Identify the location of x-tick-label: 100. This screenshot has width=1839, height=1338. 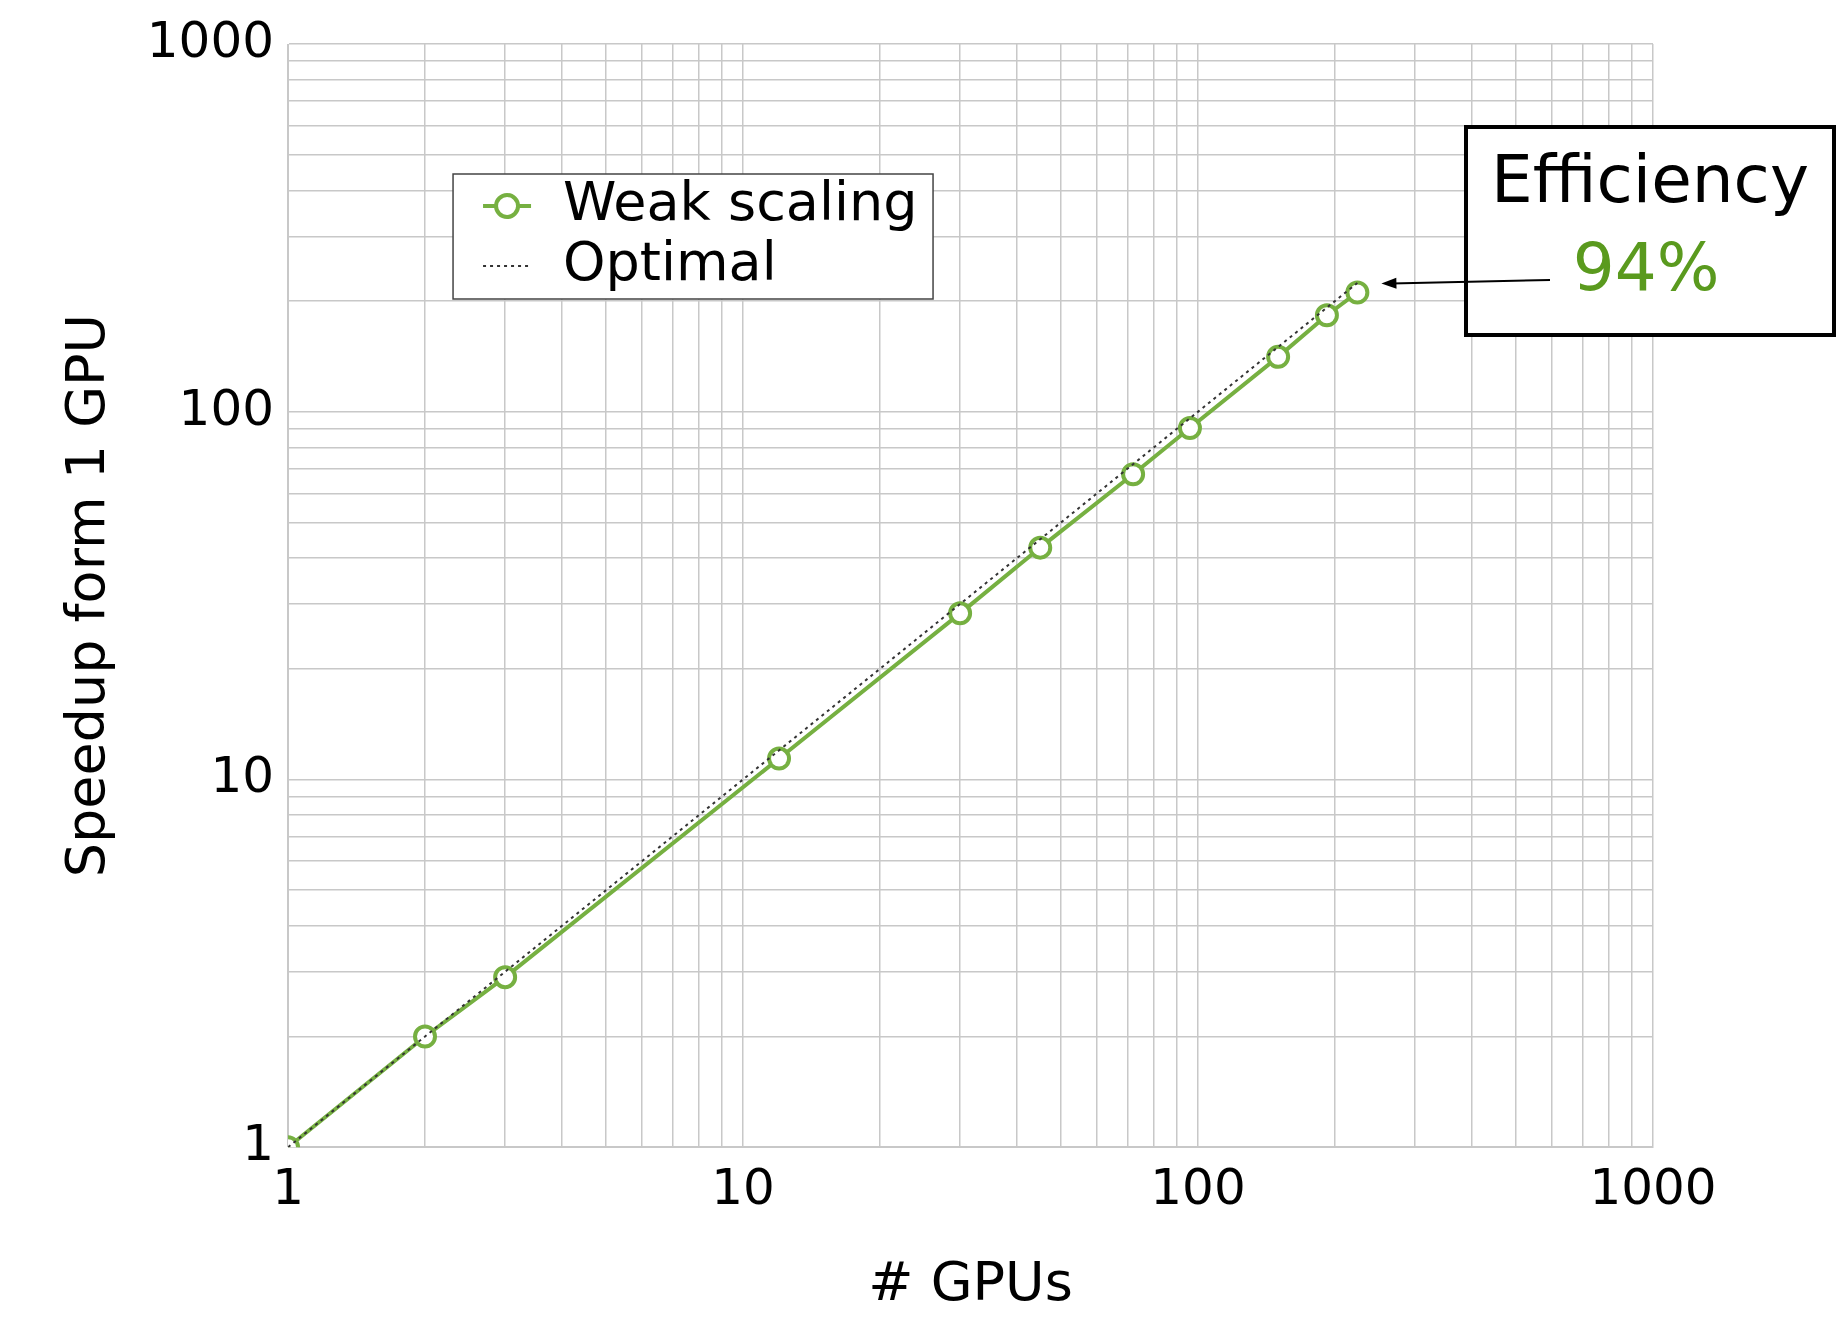
(1198, 1187).